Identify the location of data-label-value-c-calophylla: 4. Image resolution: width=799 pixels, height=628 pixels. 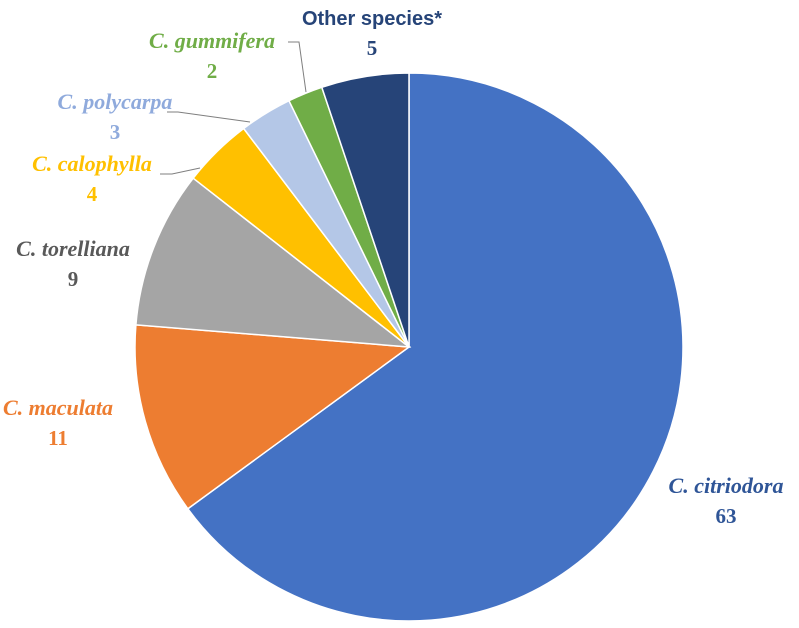
(92, 194).